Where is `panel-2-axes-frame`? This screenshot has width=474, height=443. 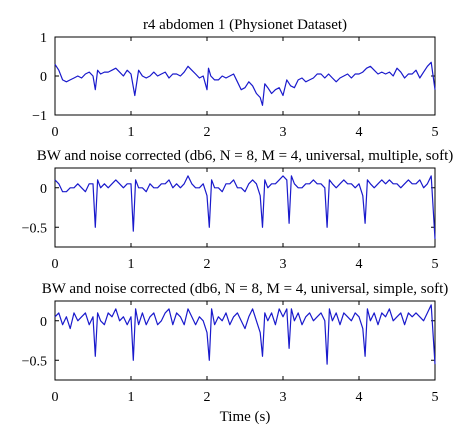
panel-2-axes-frame is located at coordinates (245, 207).